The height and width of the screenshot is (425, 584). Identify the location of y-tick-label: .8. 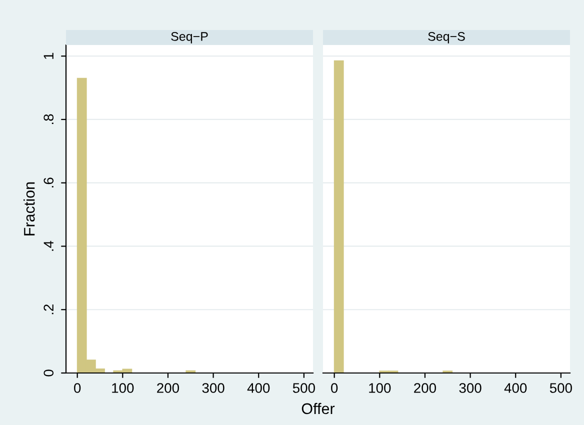
(49, 119).